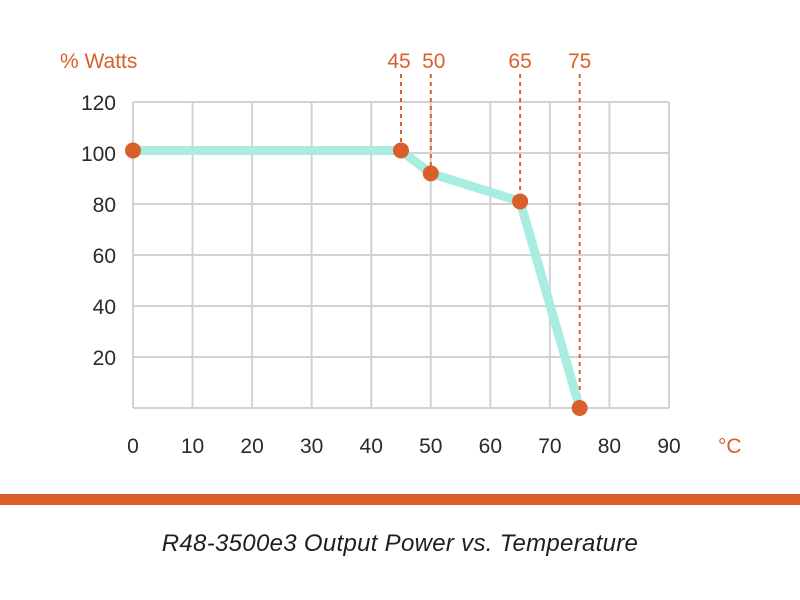 The height and width of the screenshot is (600, 800). Describe the element at coordinates (133, 446) in the screenshot. I see `x-tick-label: 0` at that location.